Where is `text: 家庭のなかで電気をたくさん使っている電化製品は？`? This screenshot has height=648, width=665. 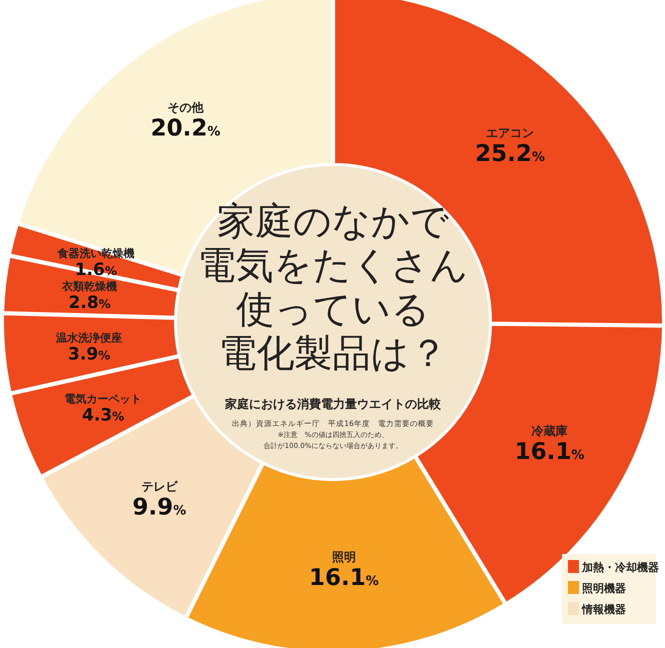
text: 家庭のなかで電気をたくさん使っている電化製品は？ is located at coordinates (333, 287).